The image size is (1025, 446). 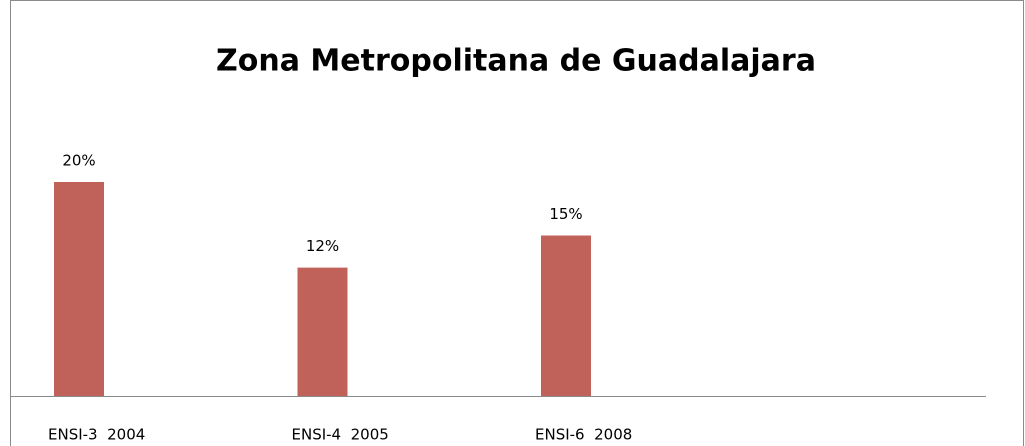 What do you see at coordinates (516, 61) in the screenshot?
I see `chart-title: Zona Metropolitana de Guadalajara` at bounding box center [516, 61].